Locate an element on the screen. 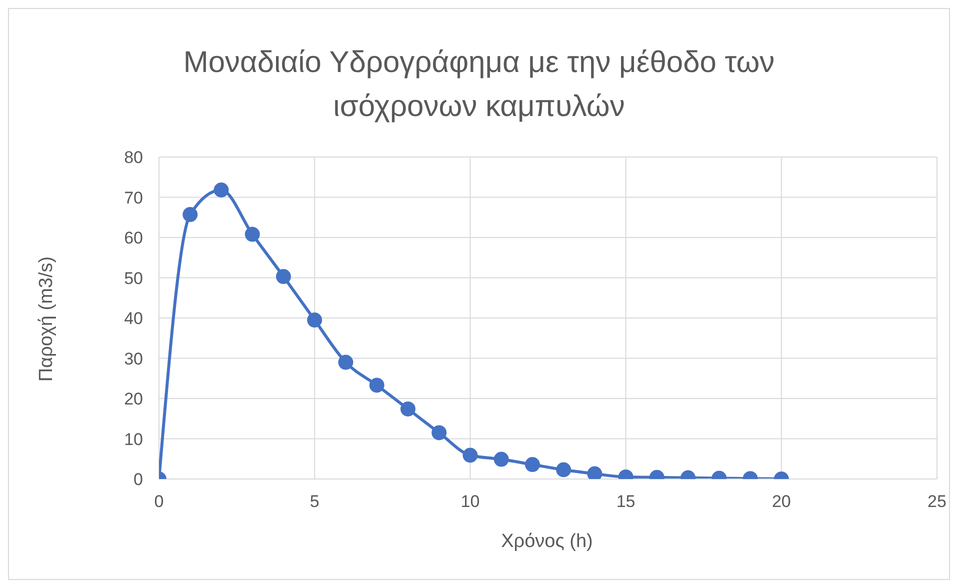  y-tick-label: 10 is located at coordinates (133, 439).